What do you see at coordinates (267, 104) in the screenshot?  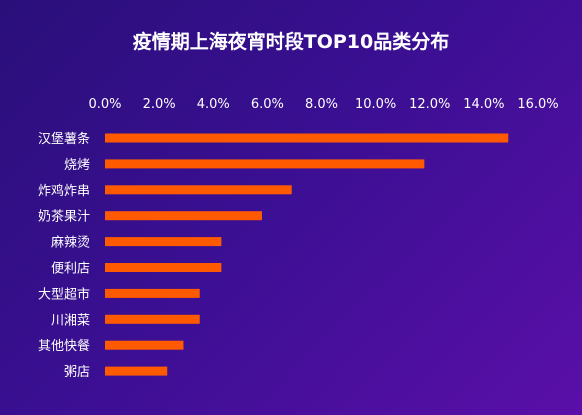 I see `x-tick-label: 6.0%` at bounding box center [267, 104].